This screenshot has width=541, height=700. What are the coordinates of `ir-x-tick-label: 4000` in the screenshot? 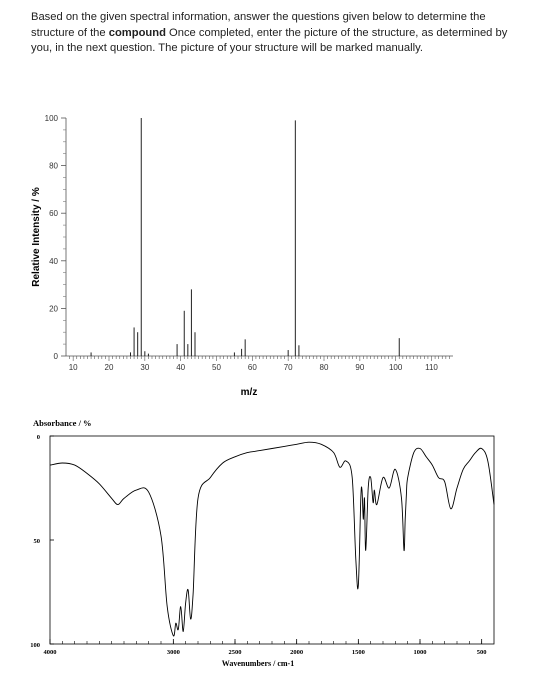 It's located at (50, 652).